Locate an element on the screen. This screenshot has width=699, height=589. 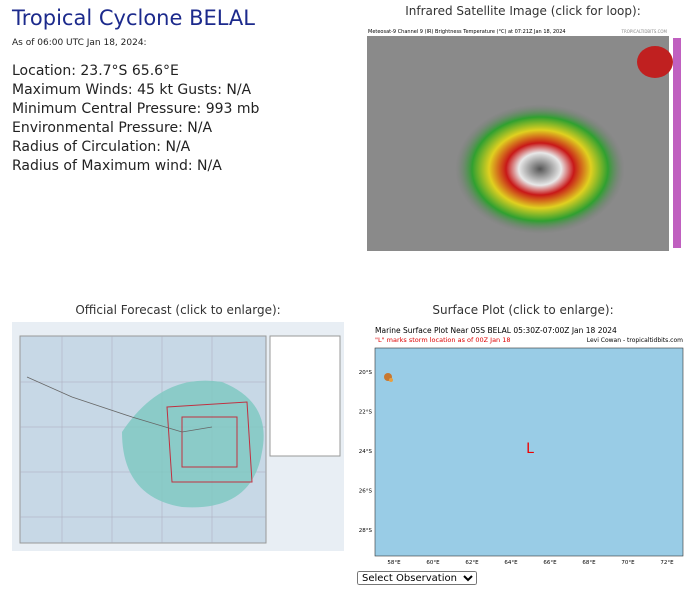
lon-label: 68°E is located at coordinates (589, 563).